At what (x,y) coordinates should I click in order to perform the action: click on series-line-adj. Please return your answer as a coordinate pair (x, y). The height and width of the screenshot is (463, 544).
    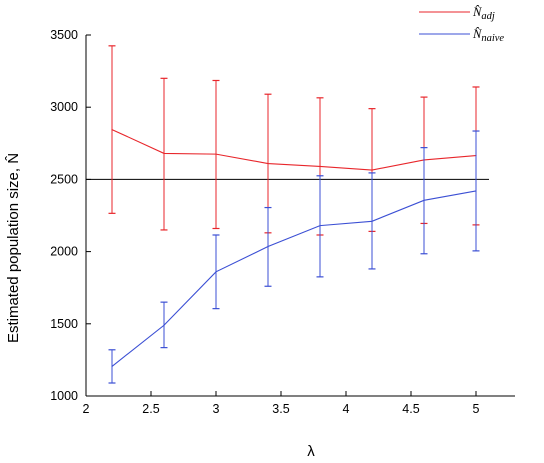
    Looking at the image, I should click on (294, 150).